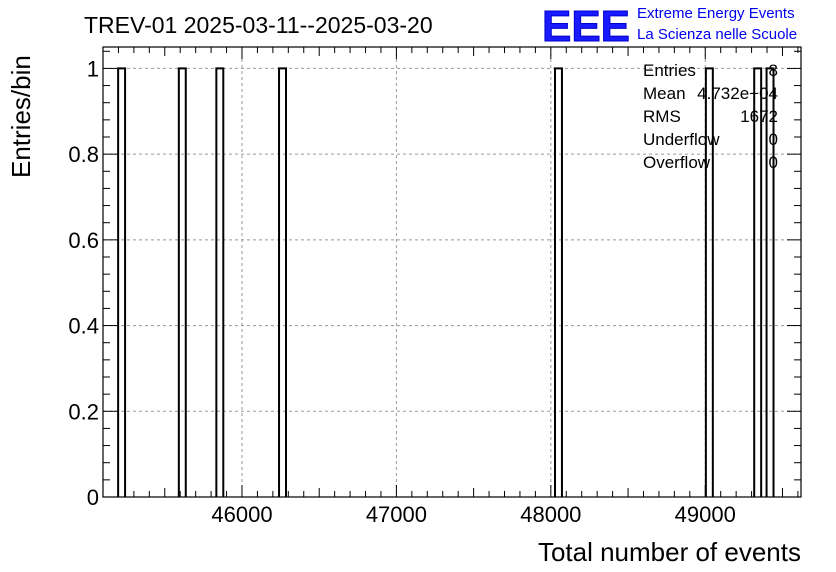 The height and width of the screenshot is (572, 836). Describe the element at coordinates (241, 514) in the screenshot. I see `x-tick-label: 46000` at that location.